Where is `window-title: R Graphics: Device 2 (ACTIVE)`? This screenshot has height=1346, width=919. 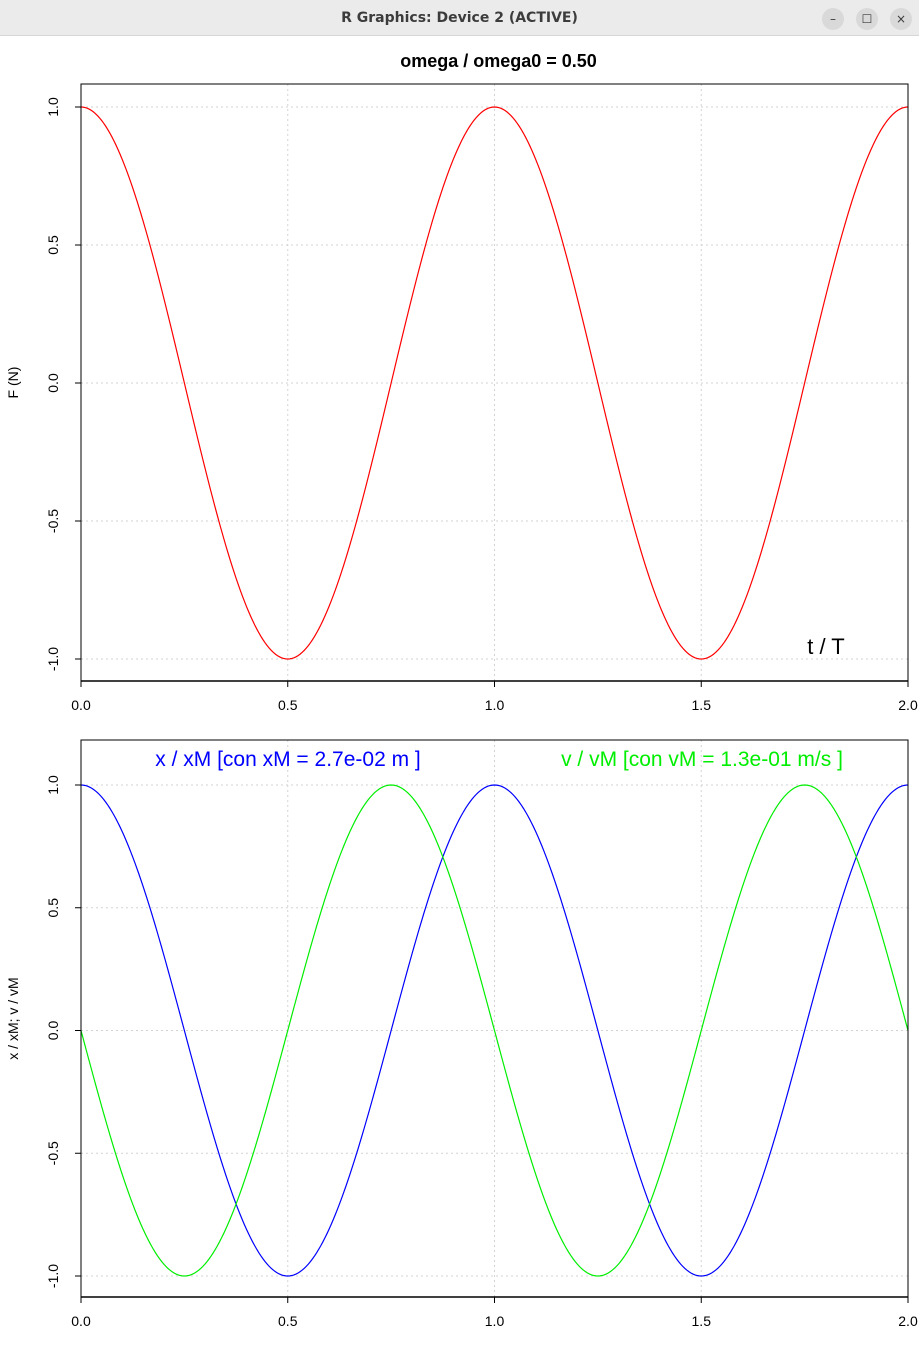 window-title: R Graphics: Device 2 (ACTIVE) is located at coordinates (459, 18).